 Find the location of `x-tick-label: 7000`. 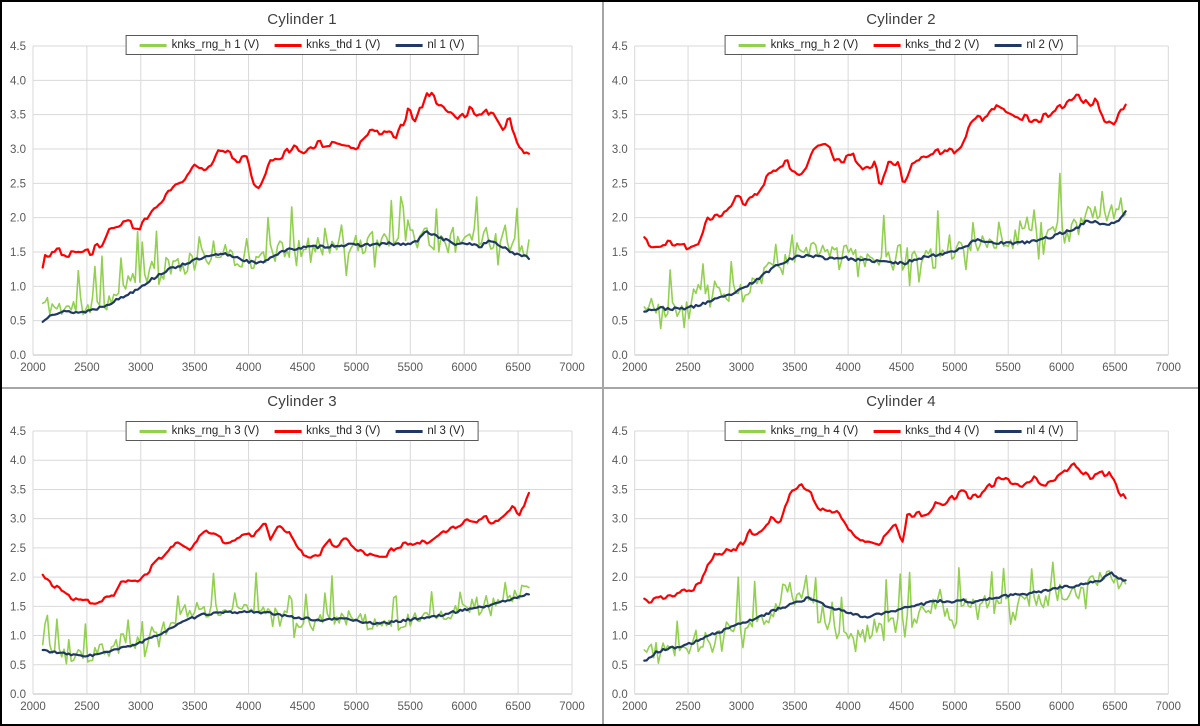

x-tick-label: 7000 is located at coordinates (1168, 707).